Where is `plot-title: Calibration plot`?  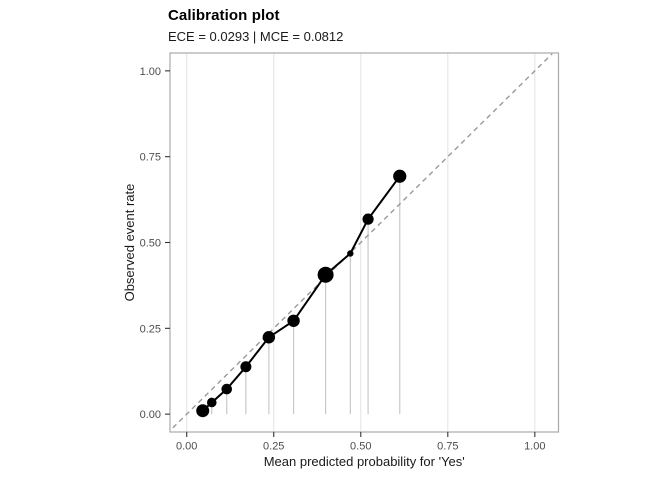
plot-title: Calibration plot is located at coordinates (224, 15).